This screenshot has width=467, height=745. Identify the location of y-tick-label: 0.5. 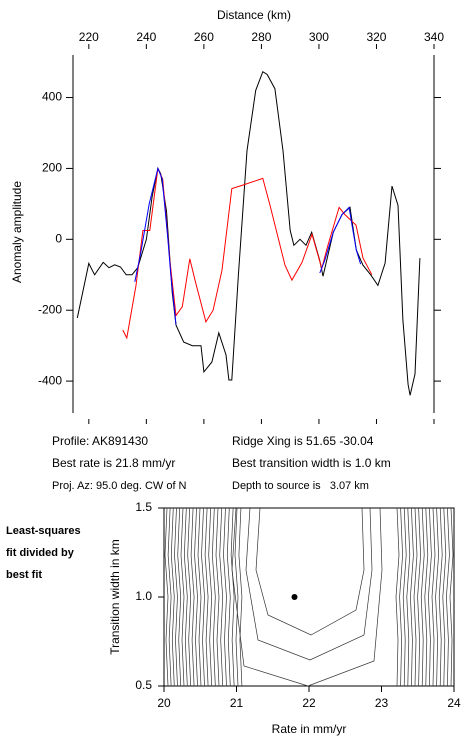
(143, 685).